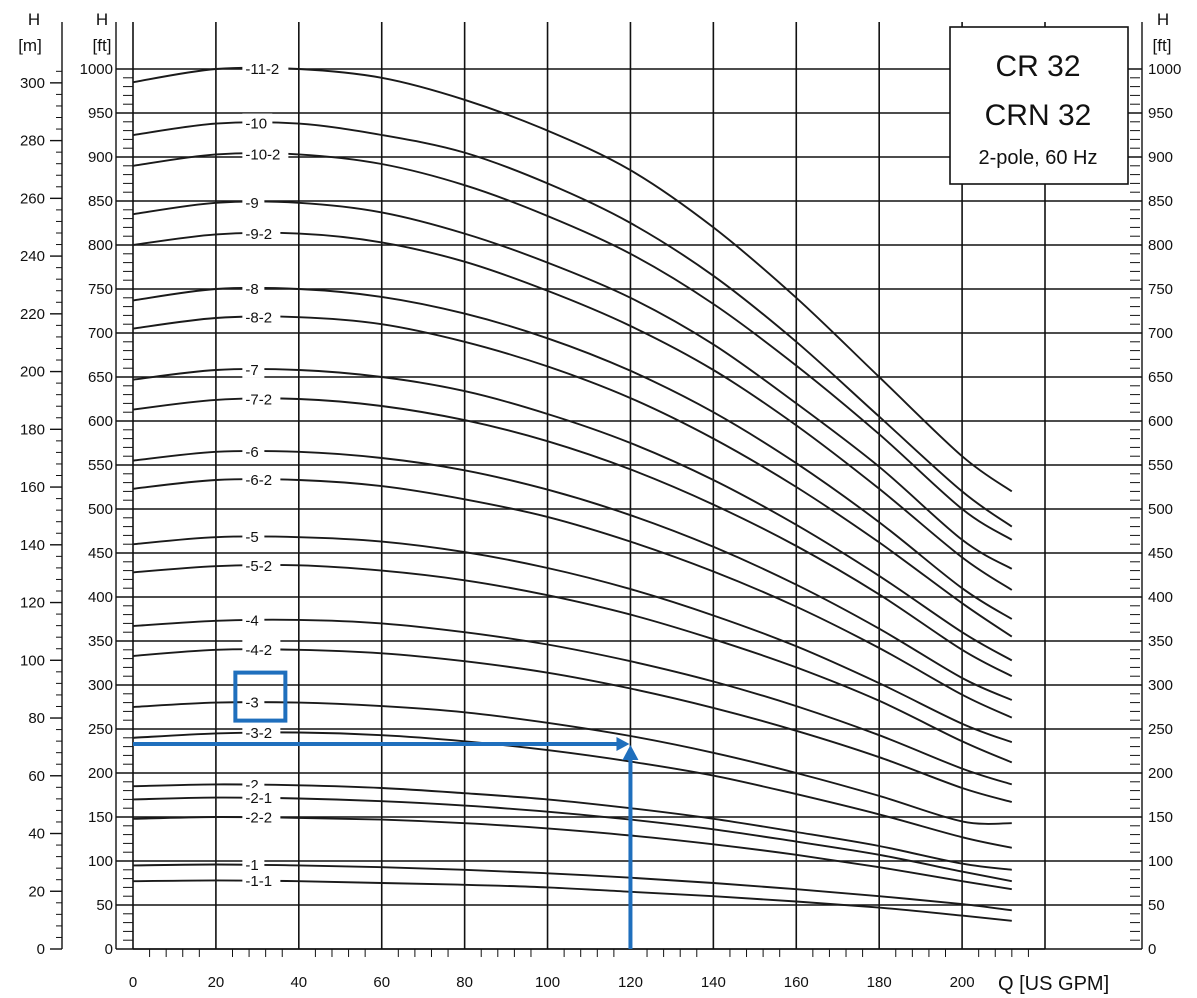  What do you see at coordinates (1162, 45) in the screenshot?
I see `right-ft-axis-header-unit: [ft]` at bounding box center [1162, 45].